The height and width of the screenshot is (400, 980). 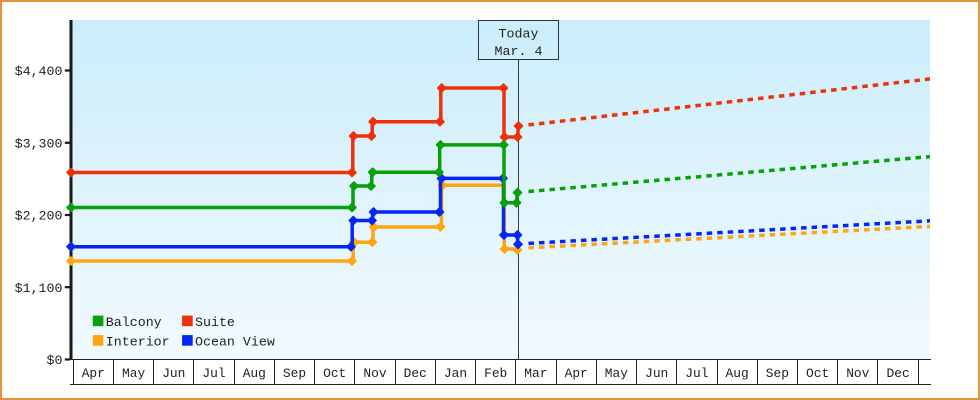 What do you see at coordinates (39, 71) in the screenshot?
I see `svg-text: $4,400` at bounding box center [39, 71].